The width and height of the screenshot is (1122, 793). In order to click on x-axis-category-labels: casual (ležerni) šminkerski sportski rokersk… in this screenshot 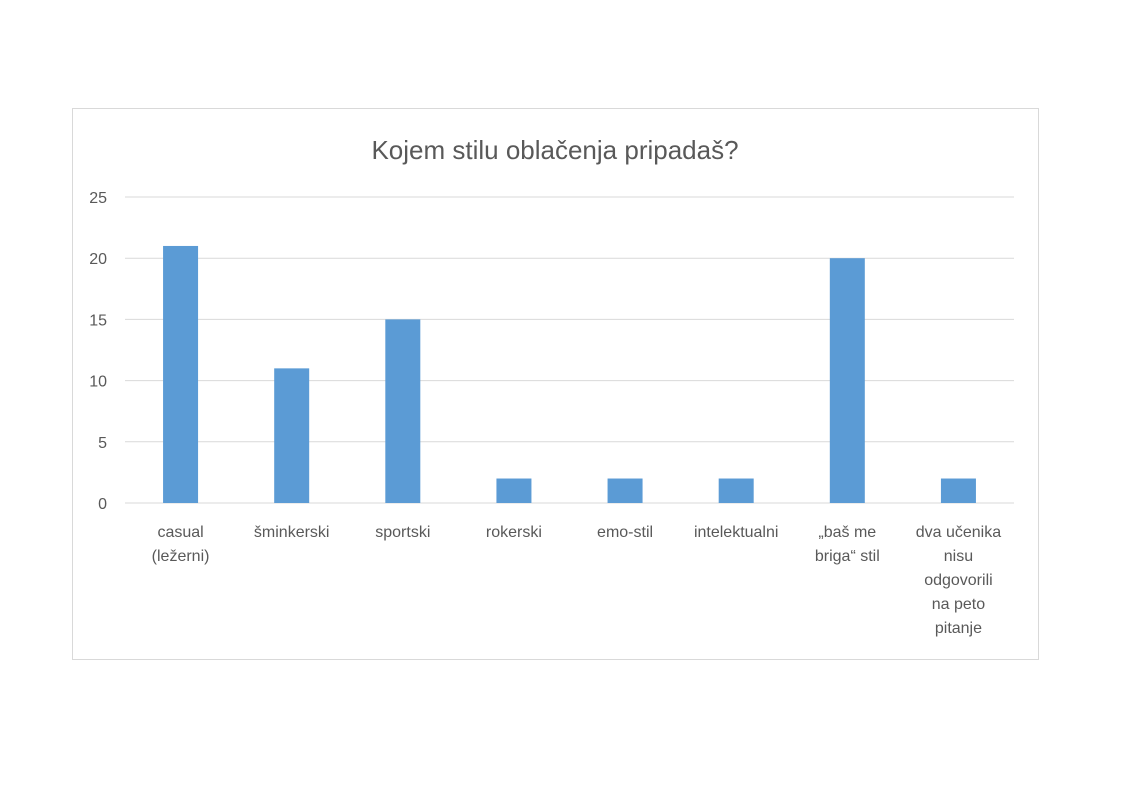, I will do `click(577, 580)`.